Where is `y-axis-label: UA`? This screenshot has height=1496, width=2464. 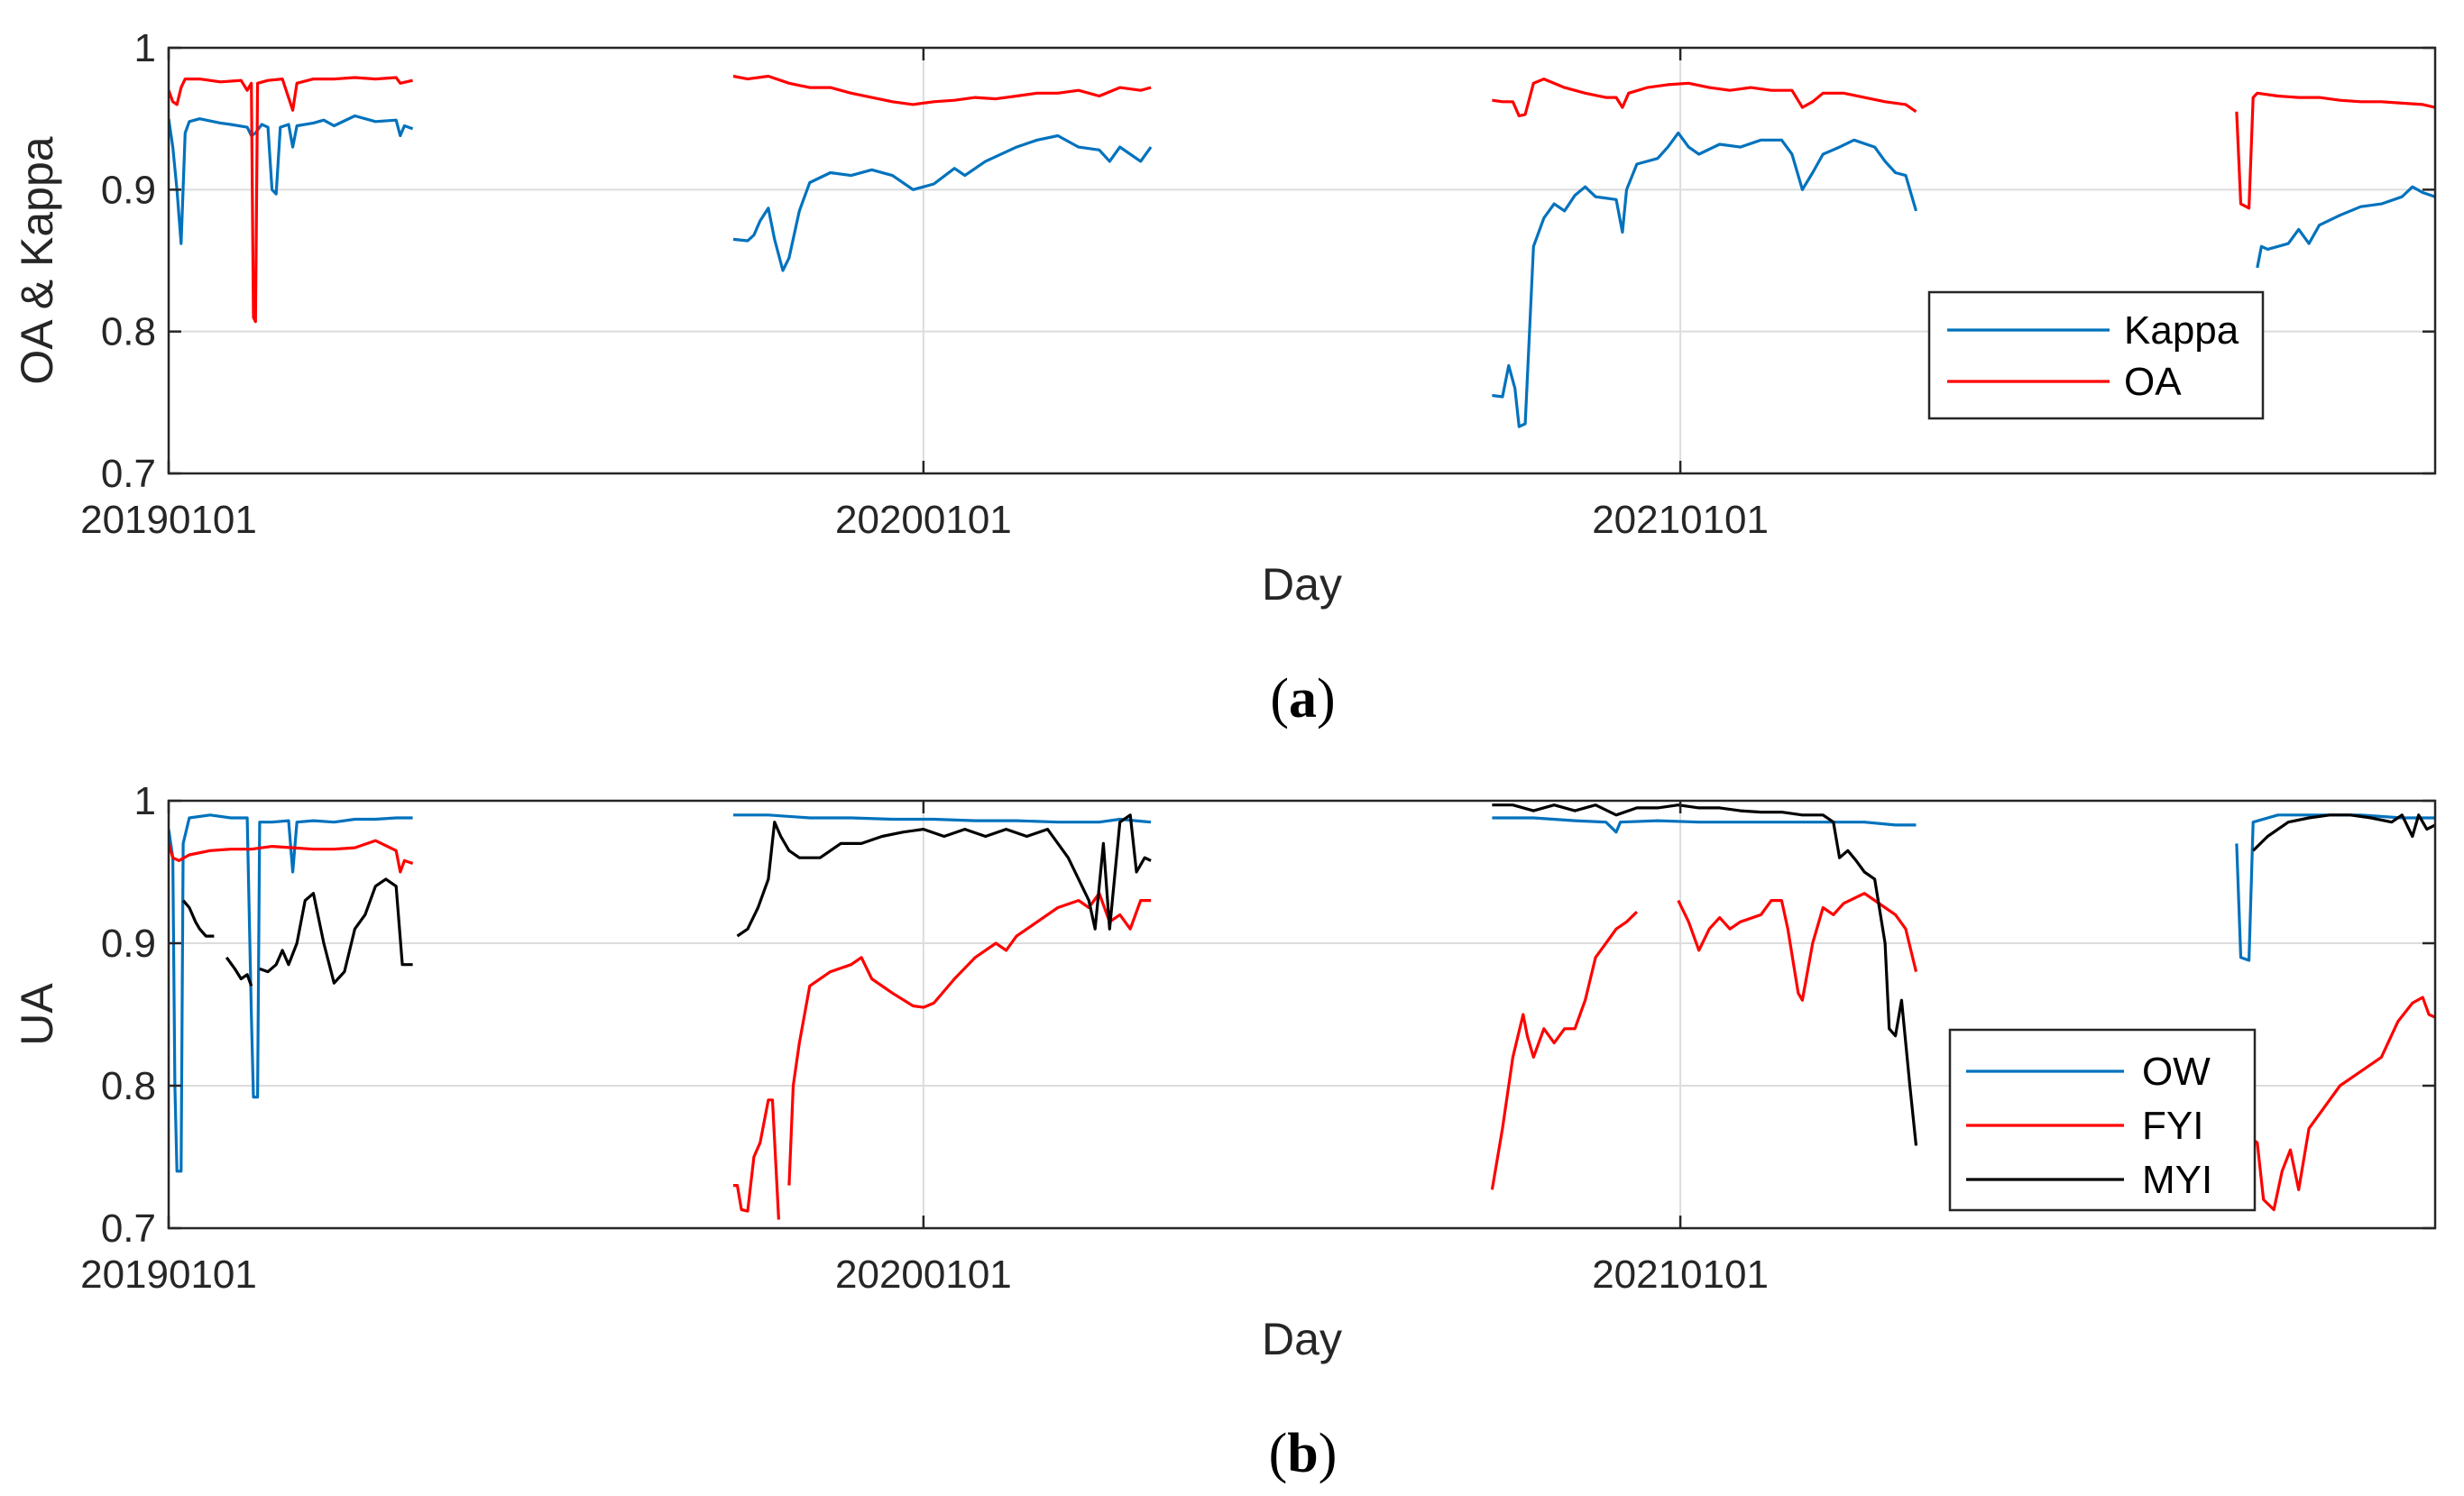
y-axis-label: UA is located at coordinates (37, 1014).